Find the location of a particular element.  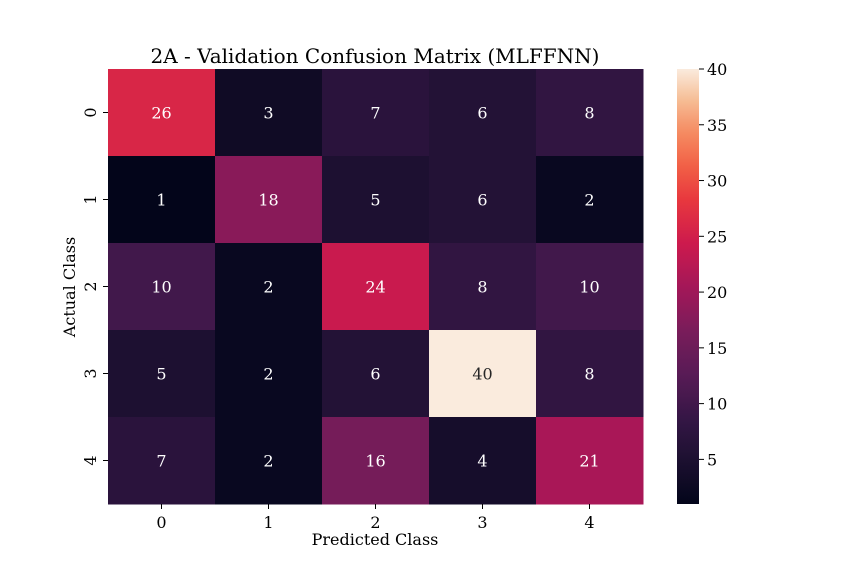

y-axis: 0 1 2 3 4 is located at coordinates (94, 286).